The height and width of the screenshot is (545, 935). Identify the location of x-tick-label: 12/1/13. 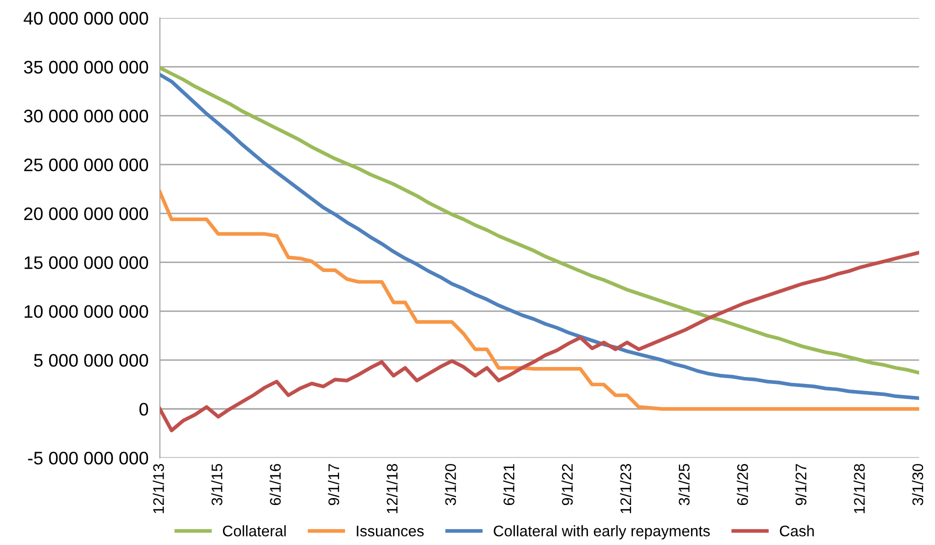
(158, 489).